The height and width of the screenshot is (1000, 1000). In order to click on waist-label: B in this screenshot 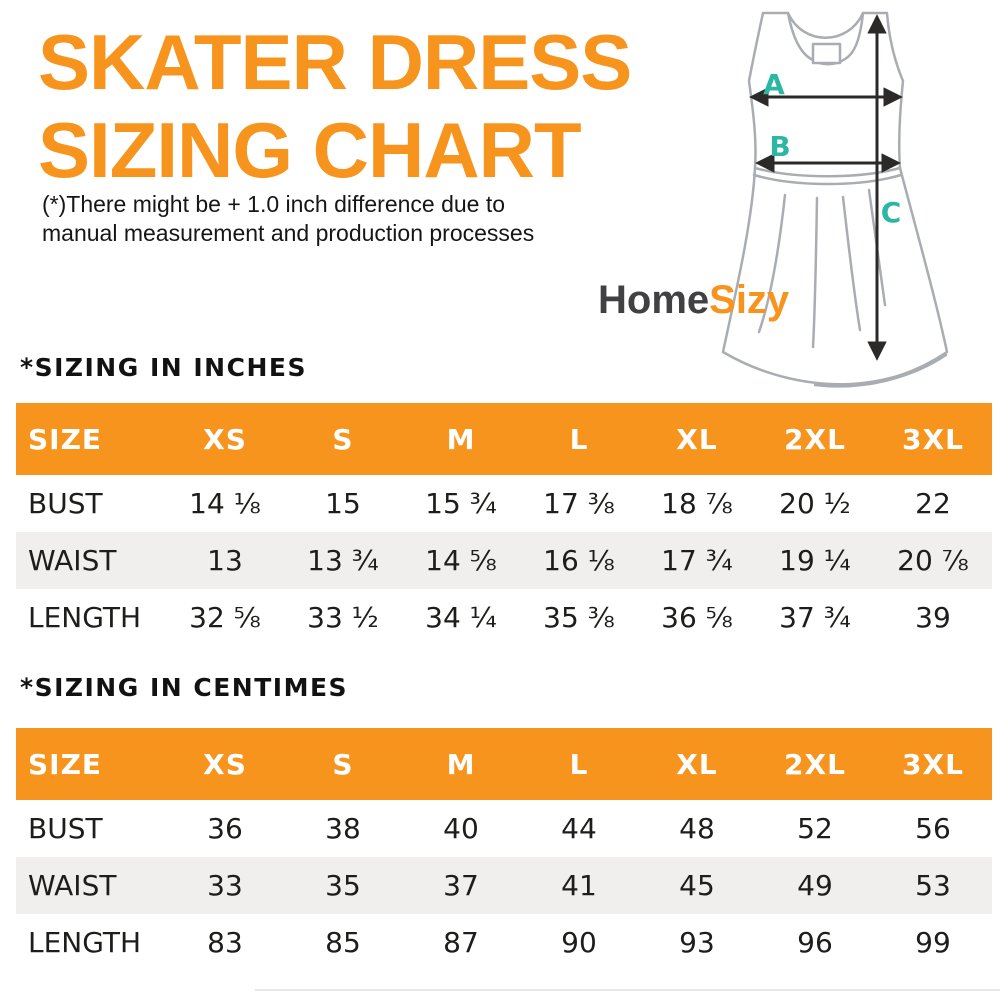, I will do `click(779, 146)`.